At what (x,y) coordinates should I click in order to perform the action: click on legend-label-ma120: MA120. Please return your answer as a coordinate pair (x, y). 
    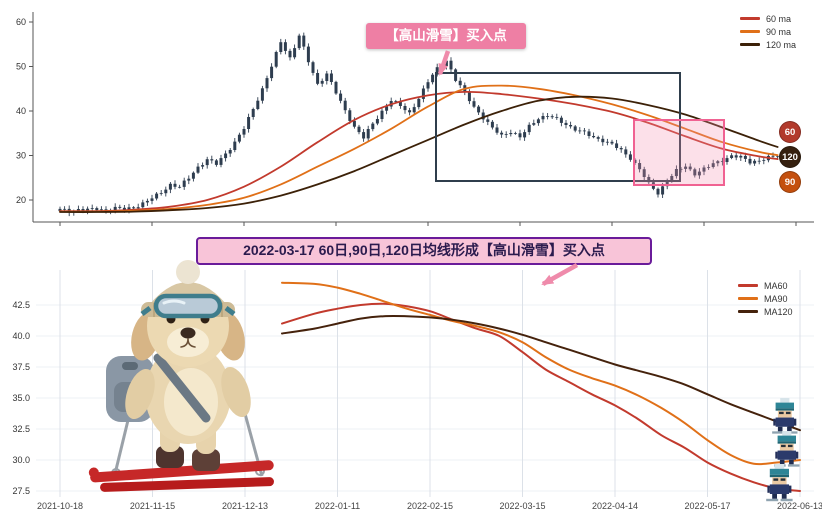
    Looking at the image, I should click on (778, 311).